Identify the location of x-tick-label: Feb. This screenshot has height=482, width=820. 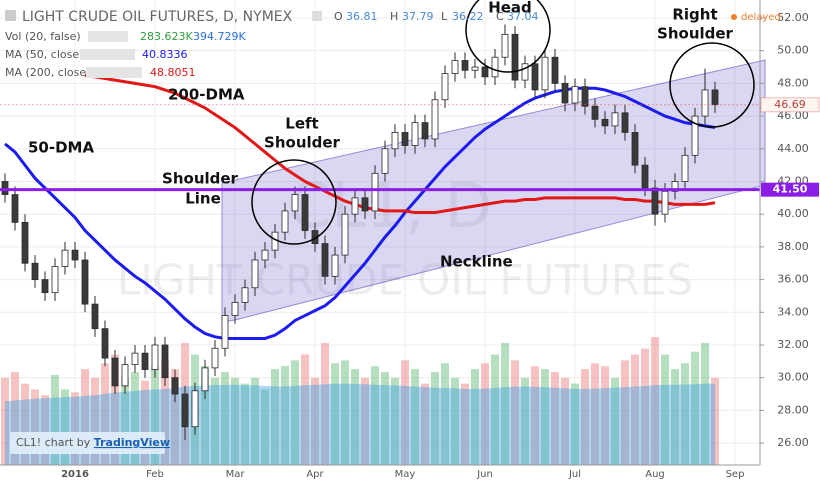
(155, 474).